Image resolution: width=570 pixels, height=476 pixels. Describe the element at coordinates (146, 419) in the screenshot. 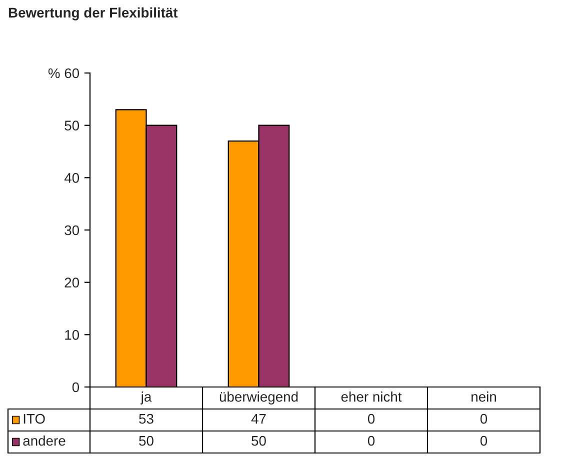

I see `data-label: 53` at that location.